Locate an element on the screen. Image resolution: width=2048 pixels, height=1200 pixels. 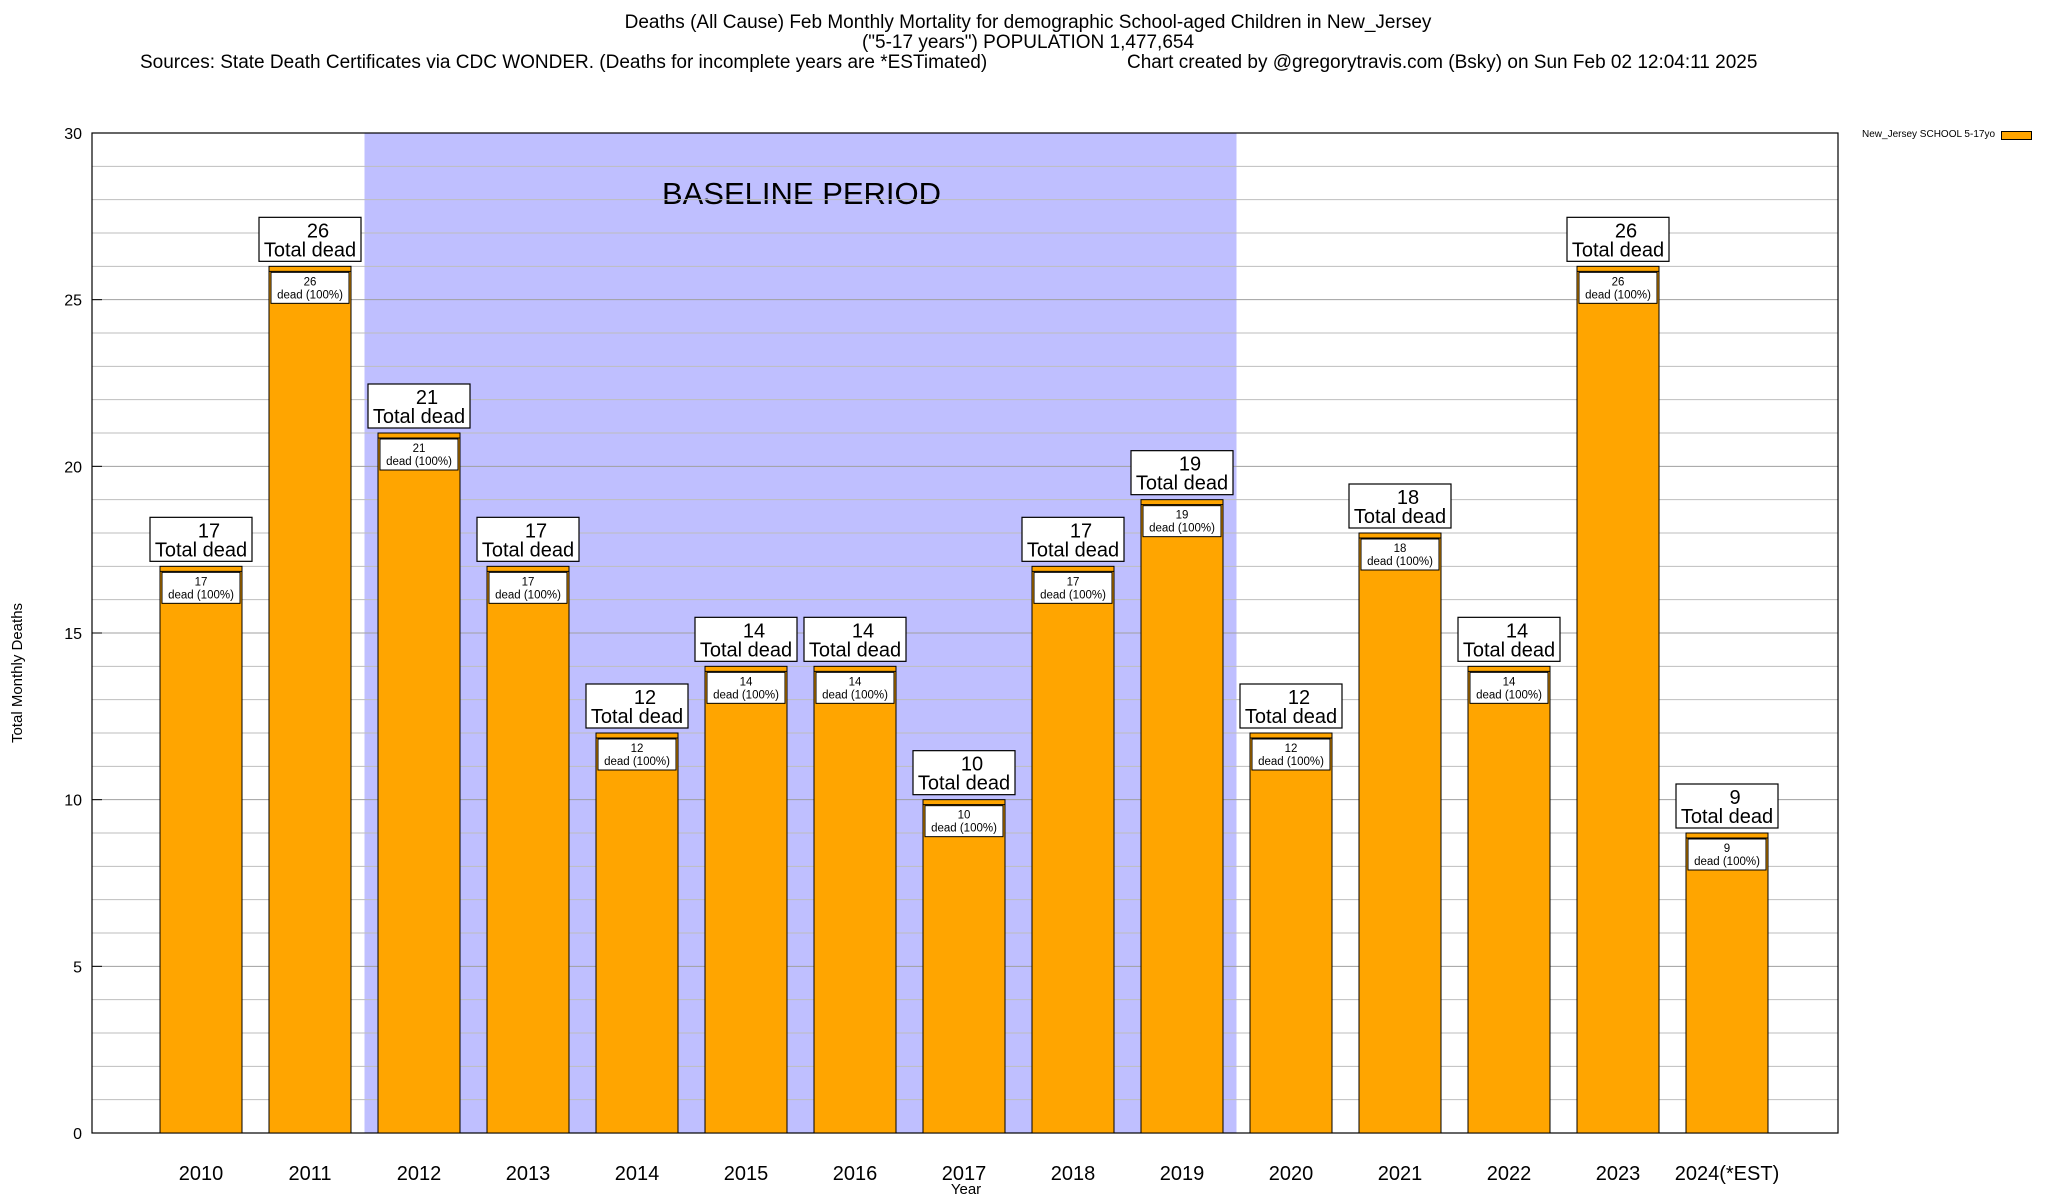
bar-inner-value: 26 is located at coordinates (1618, 282).